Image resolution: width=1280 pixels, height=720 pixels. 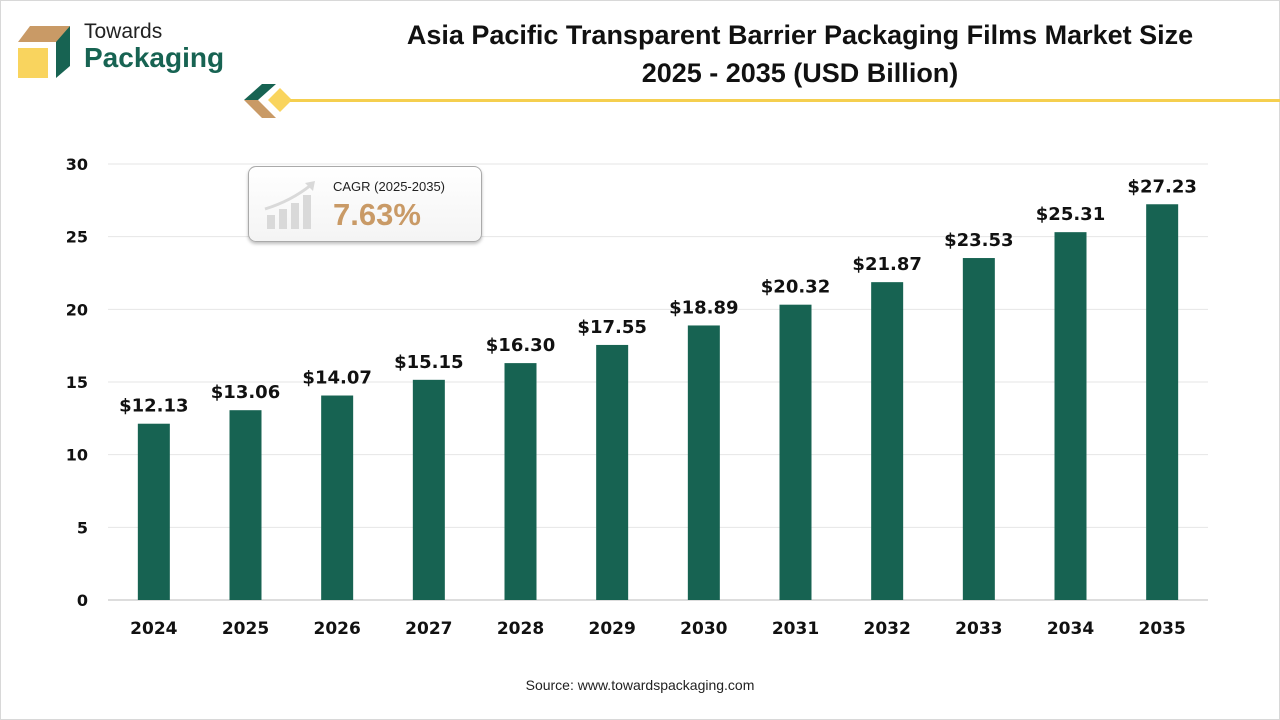 I want to click on bar-2031, so click(x=795, y=452).